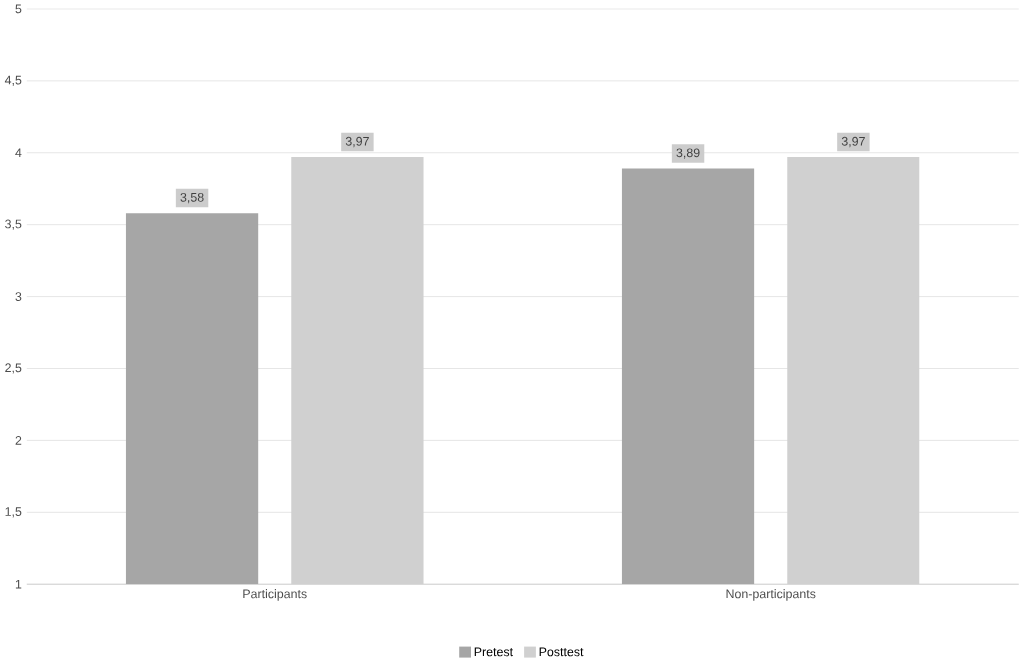  I want to click on data-label: 3,89, so click(688, 153).